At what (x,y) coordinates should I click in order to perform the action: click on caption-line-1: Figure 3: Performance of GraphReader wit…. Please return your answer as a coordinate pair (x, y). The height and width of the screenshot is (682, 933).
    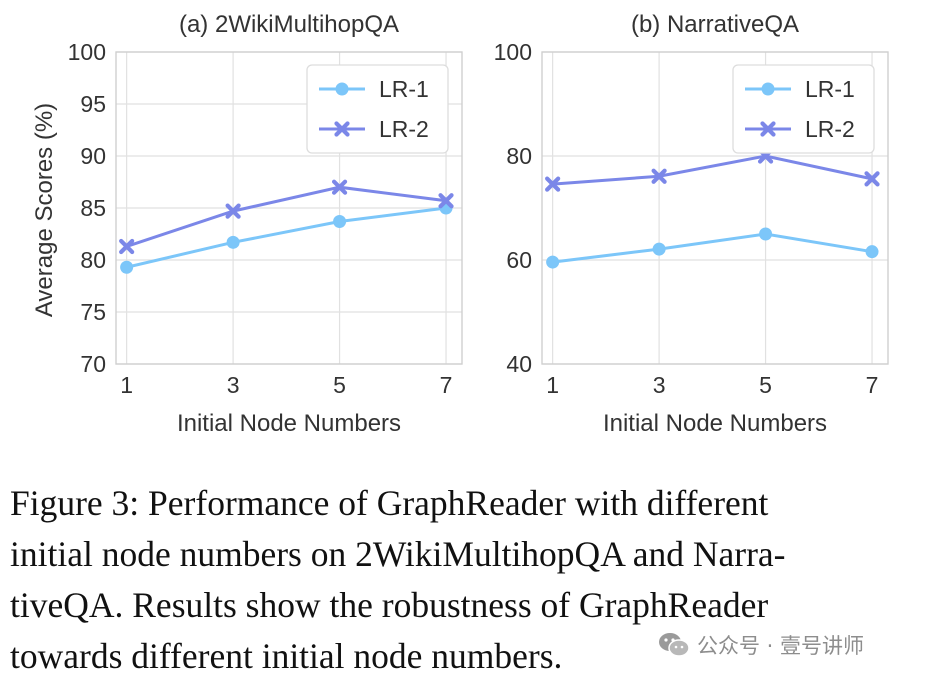
    Looking at the image, I should click on (389, 503).